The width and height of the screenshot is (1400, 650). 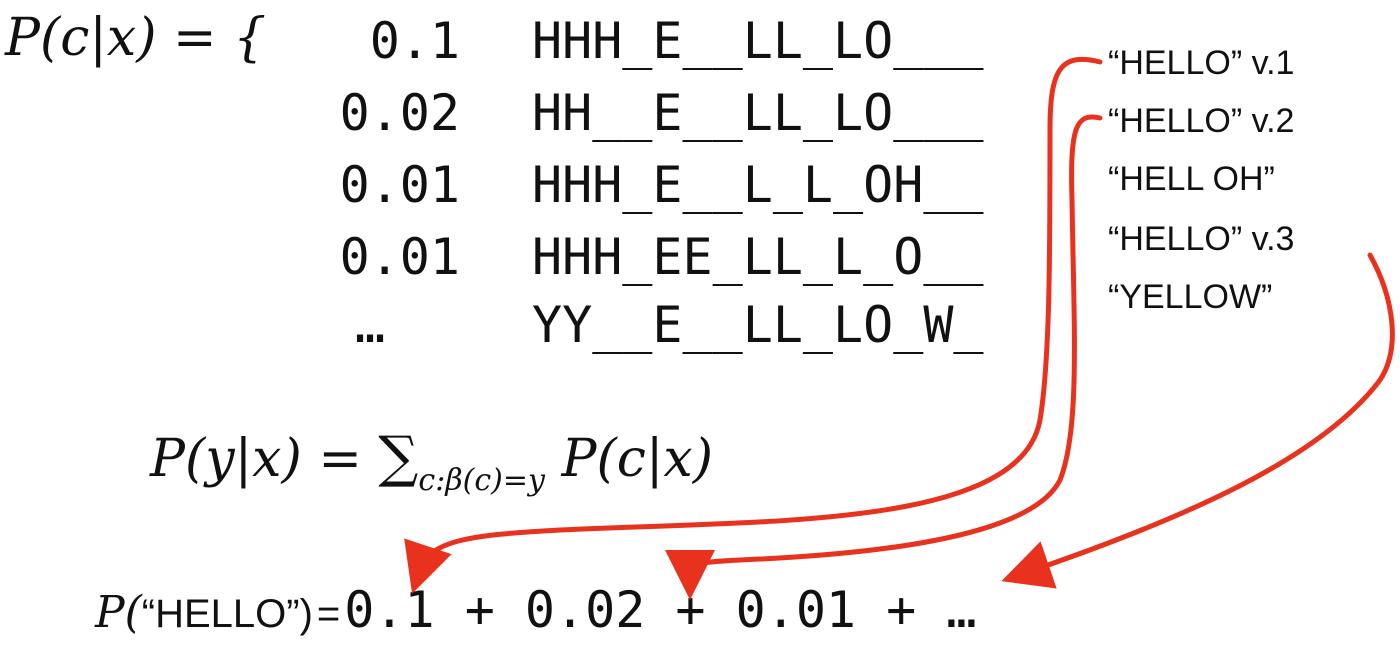 What do you see at coordinates (637, 459) in the screenshot?
I see `marginal-right: P(c|x)` at bounding box center [637, 459].